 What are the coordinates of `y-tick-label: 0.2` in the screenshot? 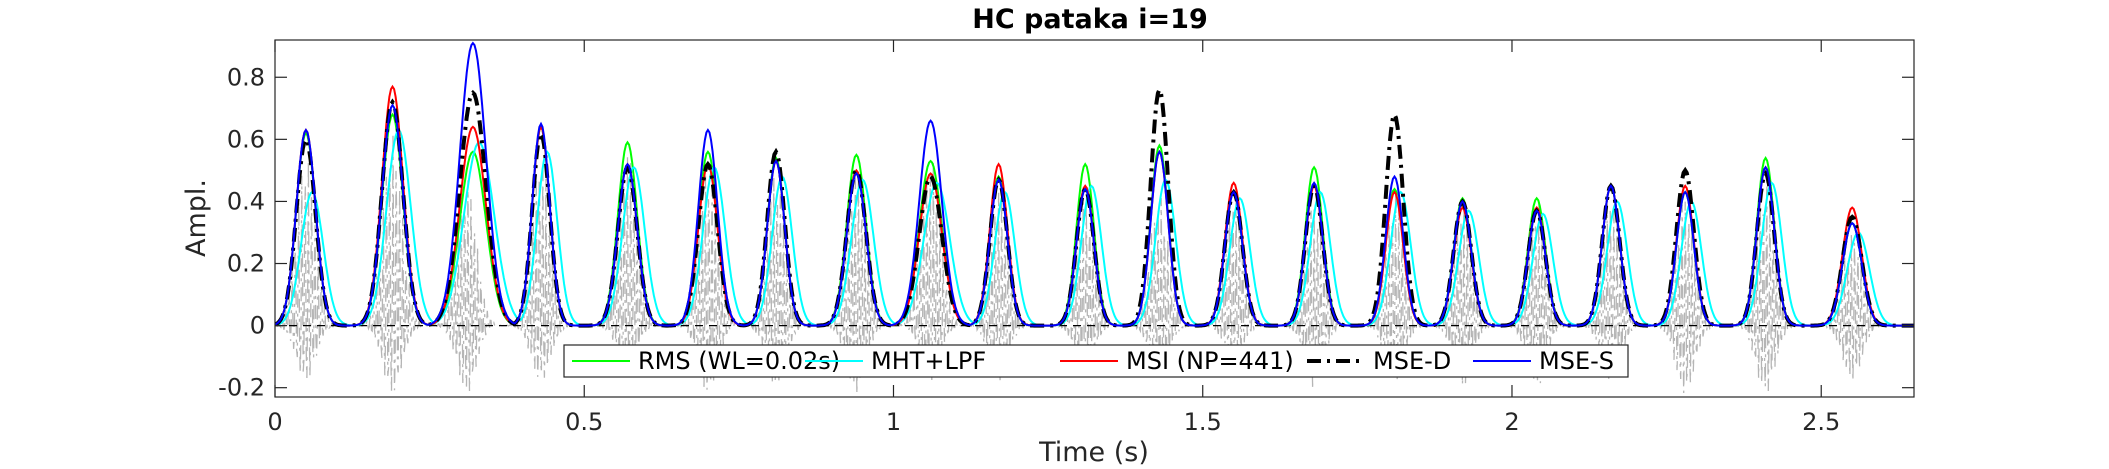 It's located at (246, 264).